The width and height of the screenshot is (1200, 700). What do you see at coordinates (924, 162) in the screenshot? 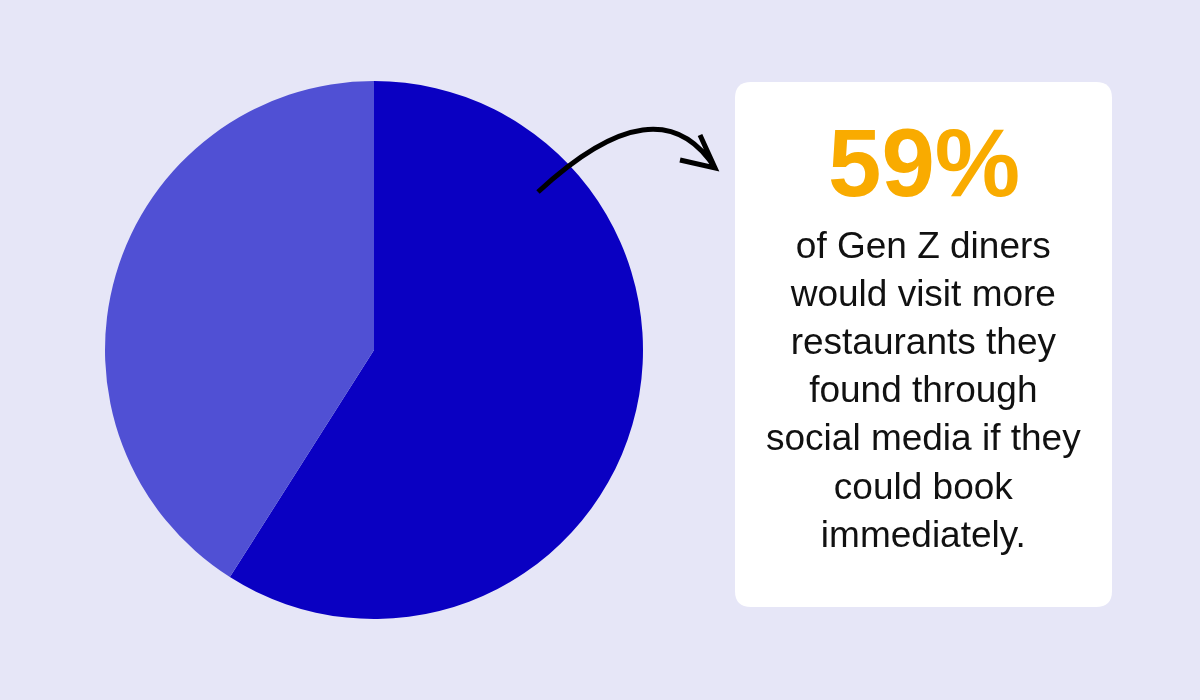
I see `text: 59%` at bounding box center [924, 162].